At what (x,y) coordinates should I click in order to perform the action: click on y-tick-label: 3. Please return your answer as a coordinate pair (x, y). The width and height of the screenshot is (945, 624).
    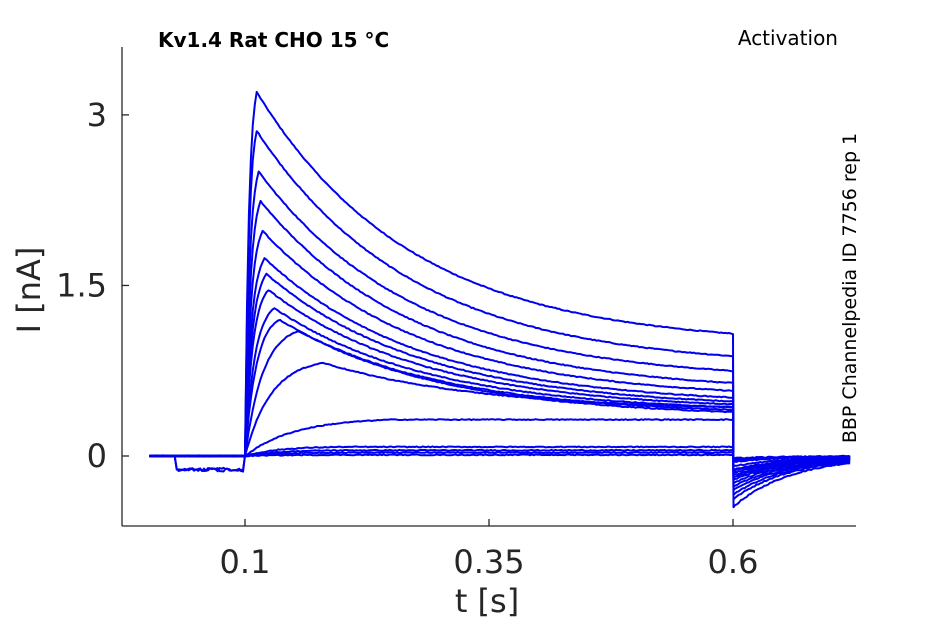
    Looking at the image, I should click on (97, 115).